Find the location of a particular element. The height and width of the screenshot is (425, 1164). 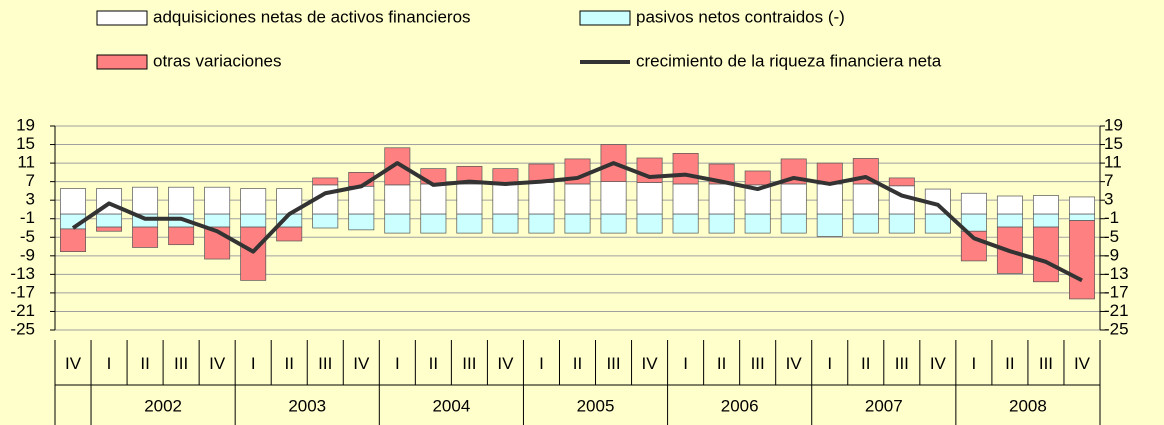

y2-tick-label: -21 is located at coordinates (1116, 310).